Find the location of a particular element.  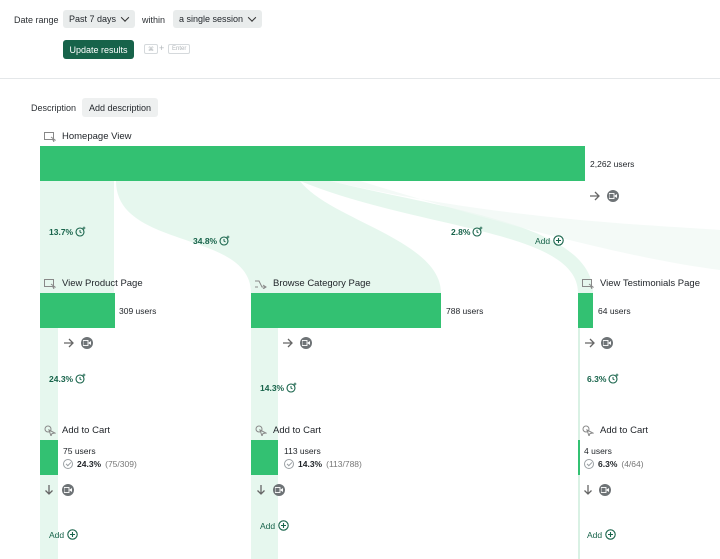

conversion-fraction: (113/788) is located at coordinates (344, 464).